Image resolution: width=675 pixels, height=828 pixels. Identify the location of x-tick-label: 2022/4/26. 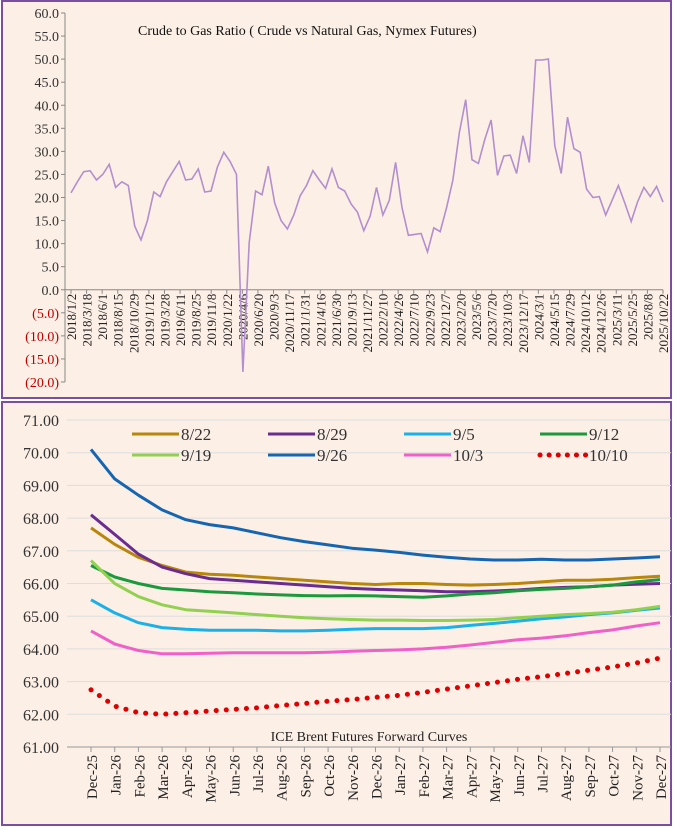
(398, 319).